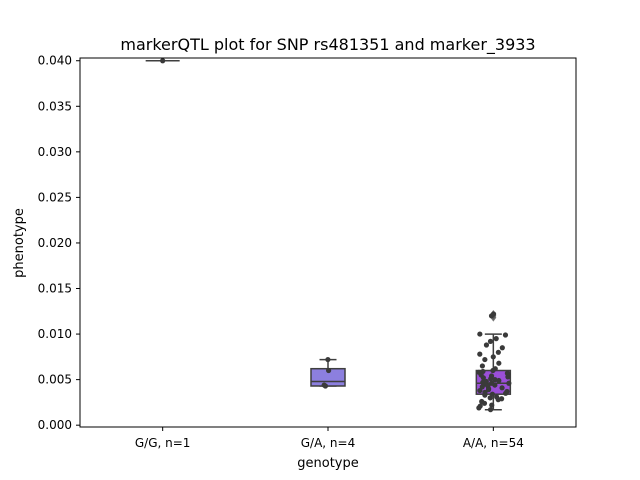  I want to click on y-tick-label: 0.025, so click(55, 197).